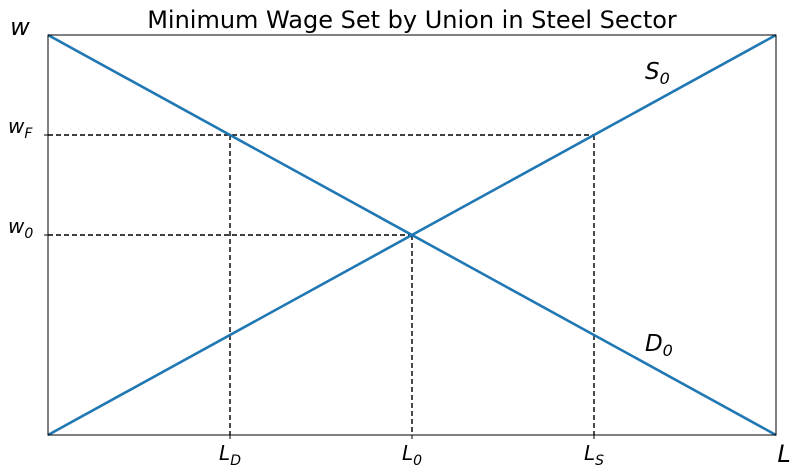  I want to click on curve-labels: S0 D0, so click(659, 209).